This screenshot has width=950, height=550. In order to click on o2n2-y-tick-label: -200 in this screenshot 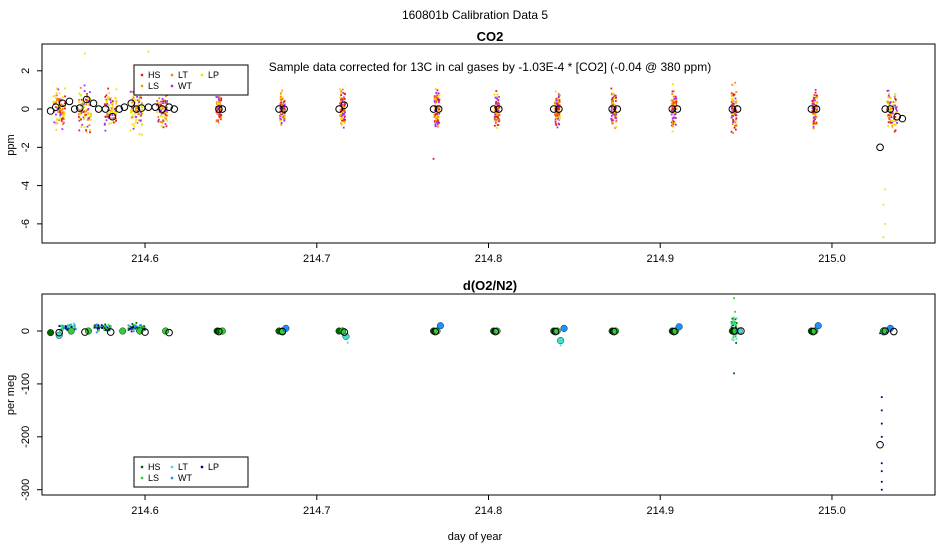, I will do `click(26, 437)`.